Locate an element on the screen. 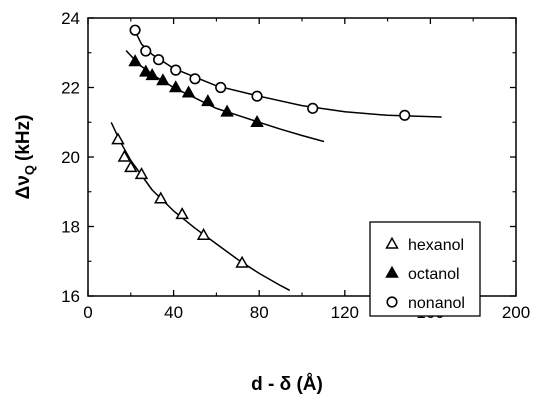 The image size is (540, 402). fit-line-hexanol is located at coordinates (200, 206).